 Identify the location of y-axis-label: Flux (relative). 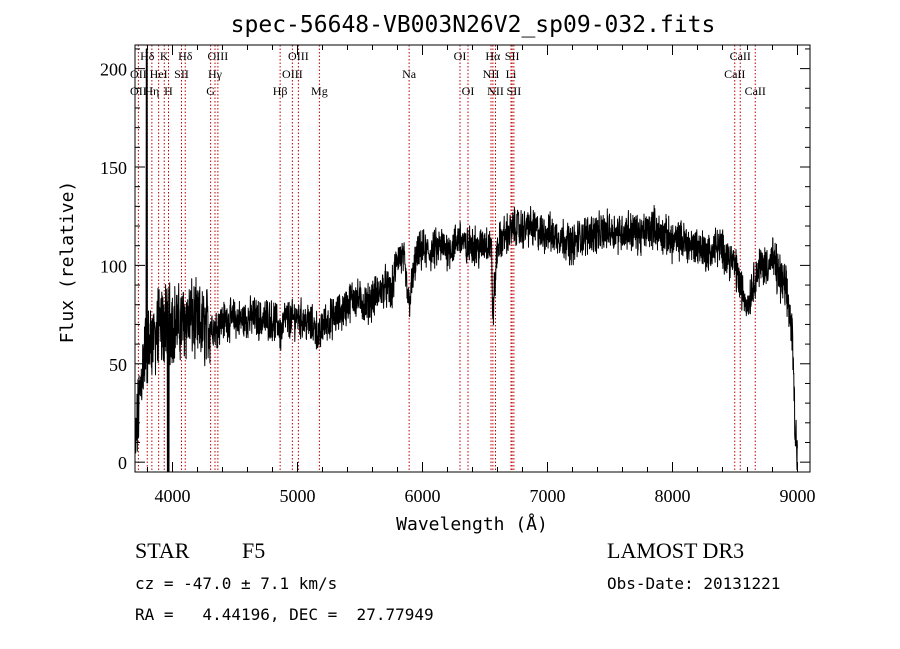
(67, 262).